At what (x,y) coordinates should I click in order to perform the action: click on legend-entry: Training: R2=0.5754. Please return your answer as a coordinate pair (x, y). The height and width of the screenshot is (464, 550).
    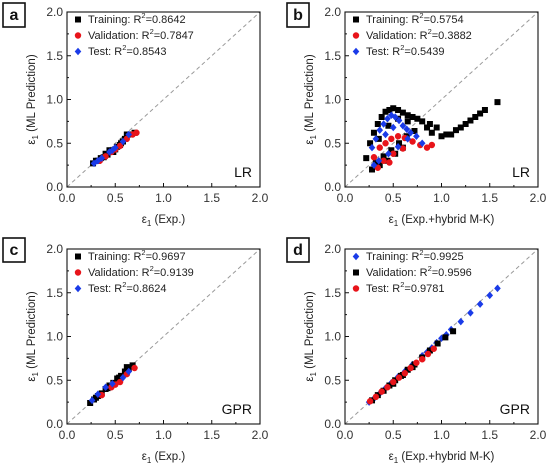
    Looking at the image, I should click on (415, 18).